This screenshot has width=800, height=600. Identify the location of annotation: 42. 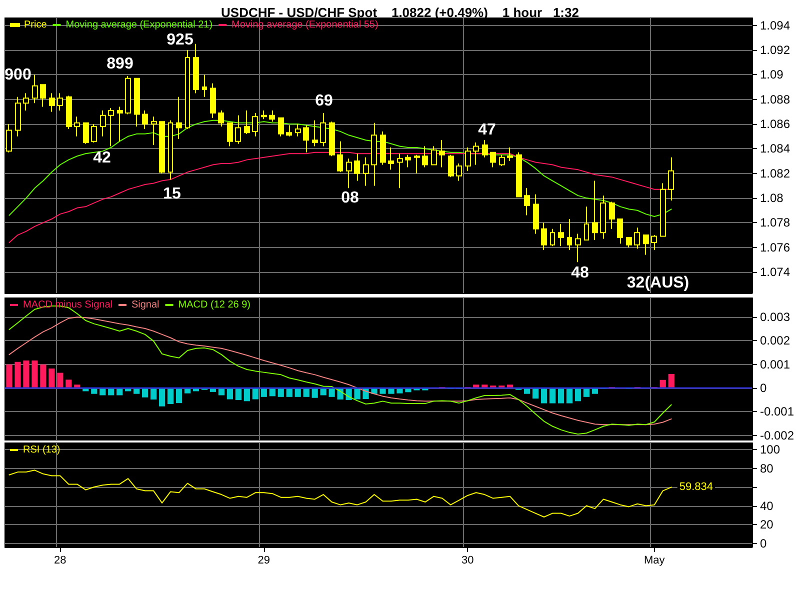
(102, 158).